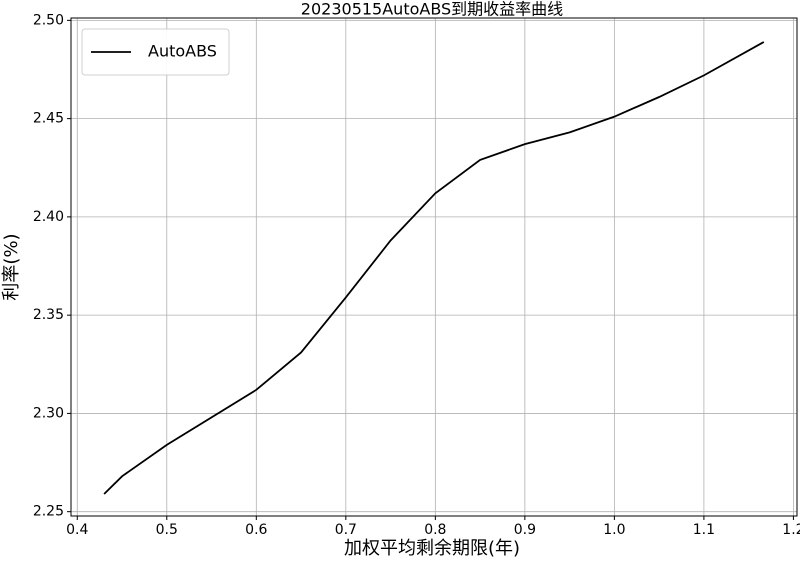 This screenshot has width=800, height=562. I want to click on y-tick-label: 2.30, so click(48, 413).